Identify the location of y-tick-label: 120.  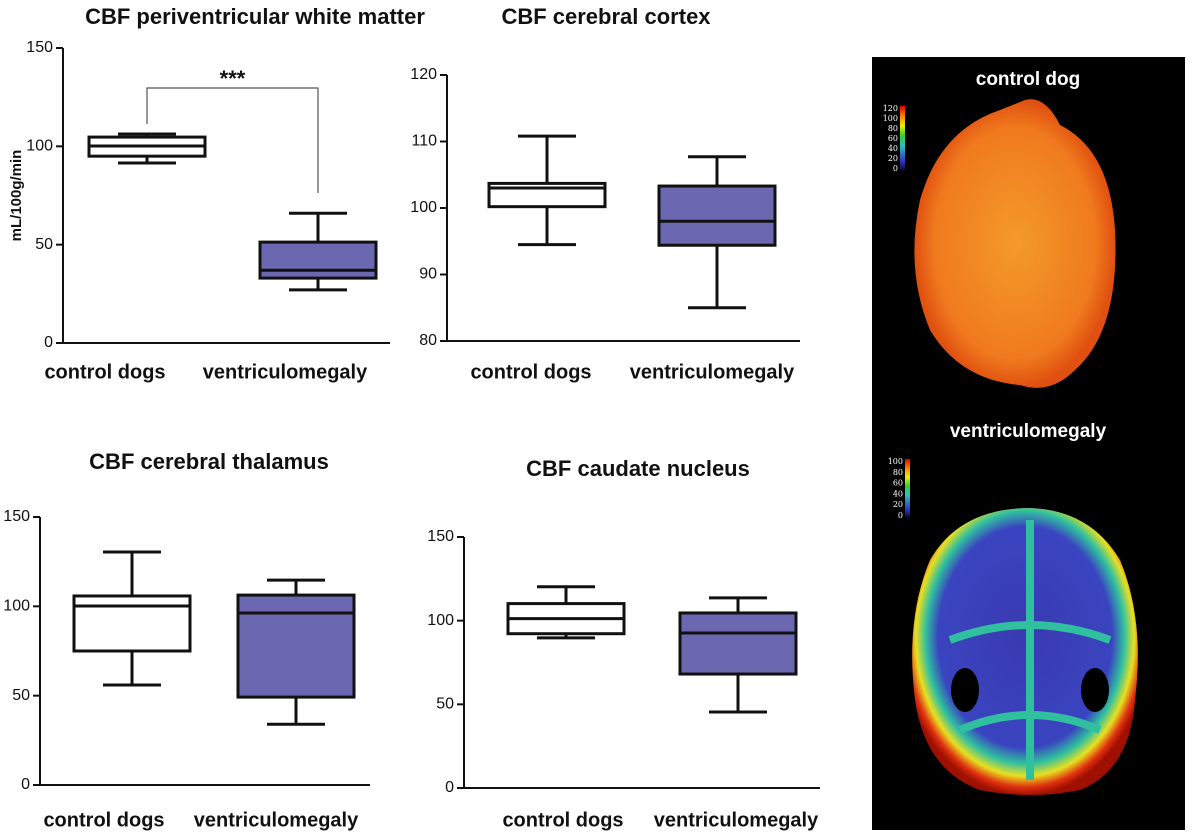
(423, 74).